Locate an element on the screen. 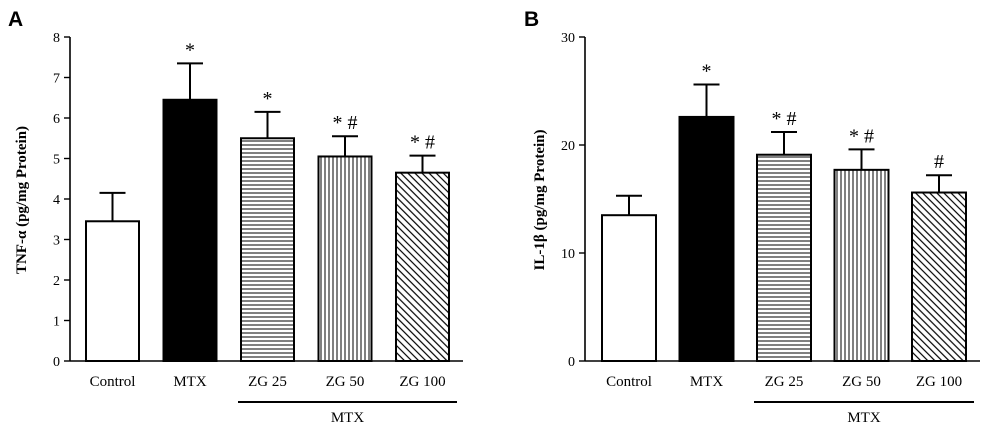 The height and width of the screenshot is (434, 1000). y-tick-label: 20 is located at coordinates (568, 146).